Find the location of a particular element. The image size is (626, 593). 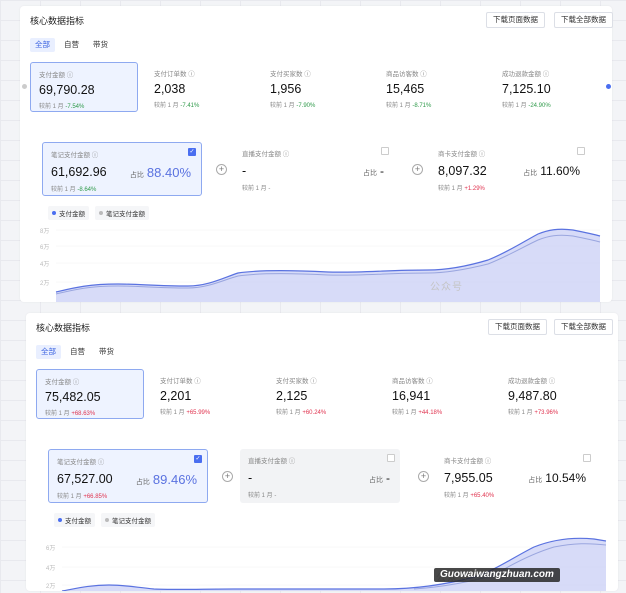

kpi-value: 7,125.10 is located at coordinates (526, 89).